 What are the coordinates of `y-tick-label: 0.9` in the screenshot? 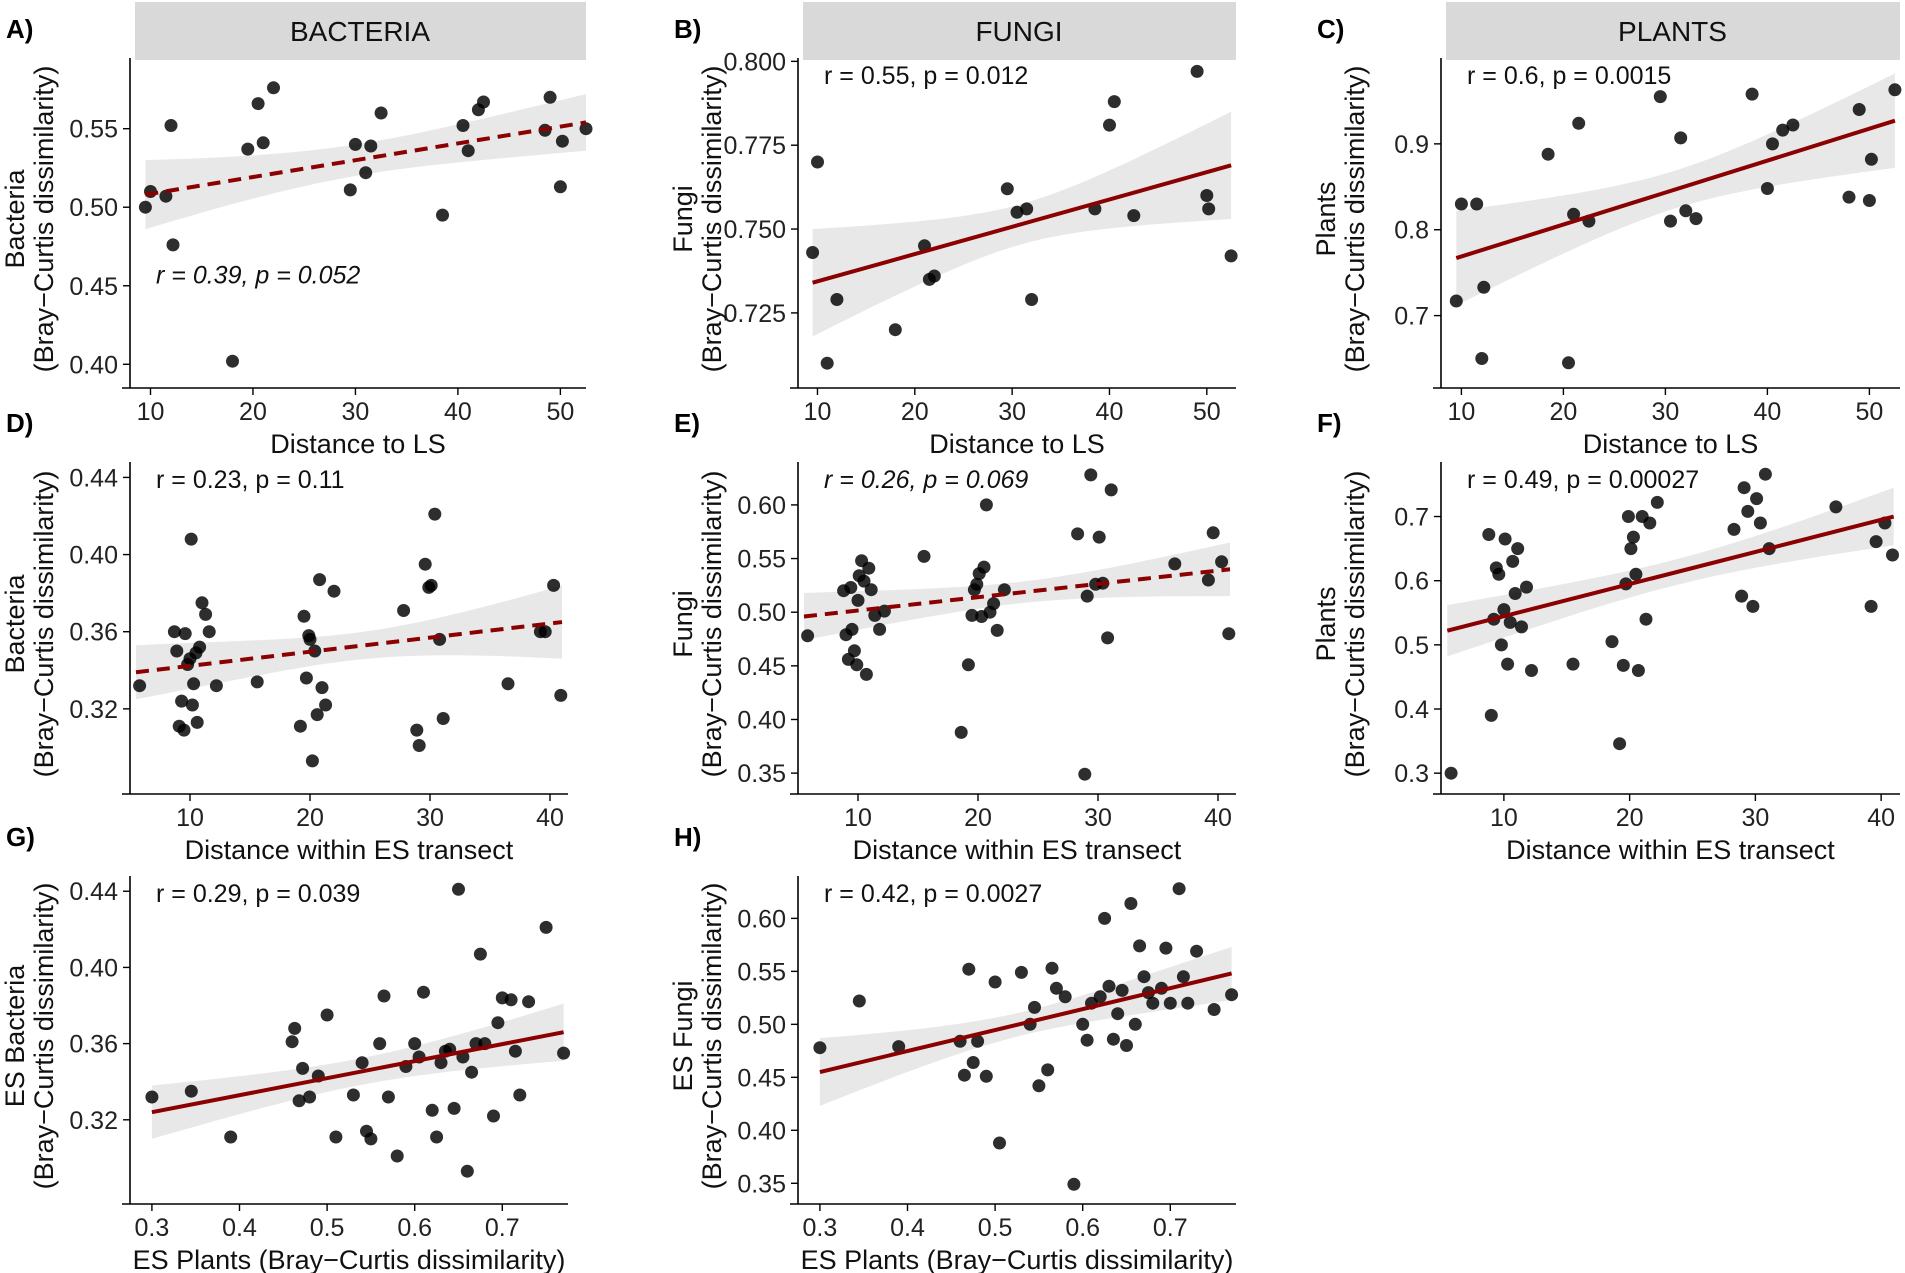 It's located at (1411, 145).